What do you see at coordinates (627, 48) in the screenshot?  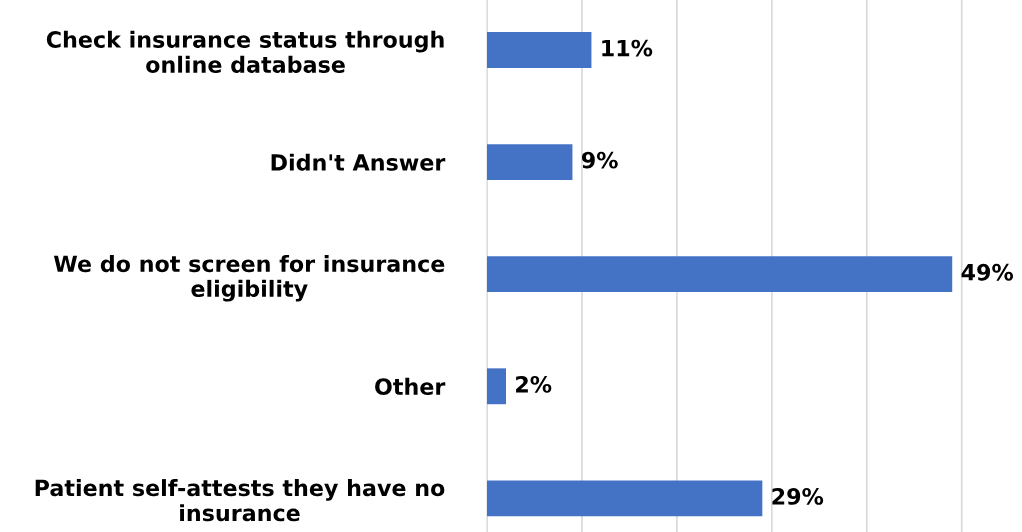 I see `data-label: 11%` at bounding box center [627, 48].